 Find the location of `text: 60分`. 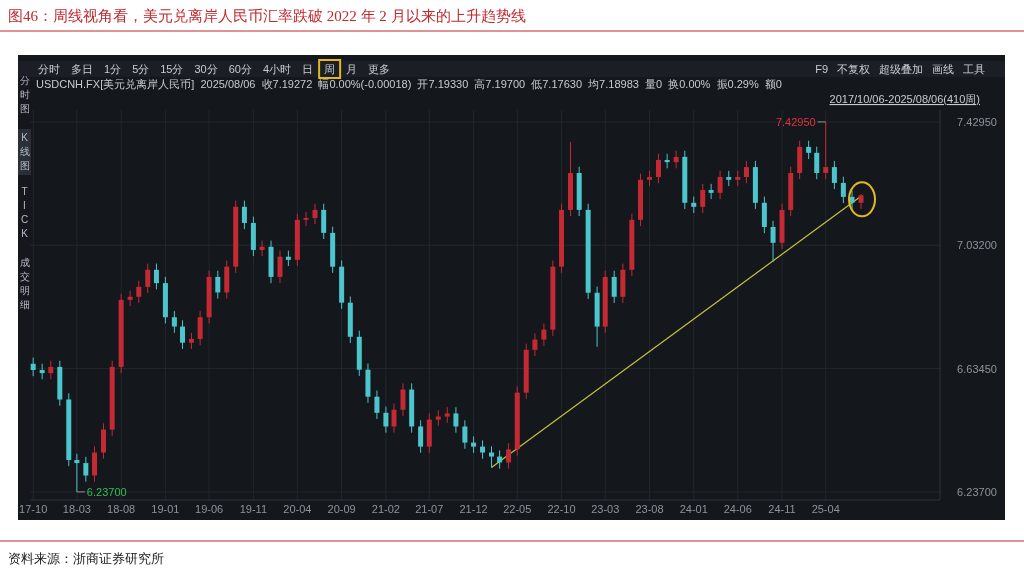

text: 60分 is located at coordinates (240, 69).